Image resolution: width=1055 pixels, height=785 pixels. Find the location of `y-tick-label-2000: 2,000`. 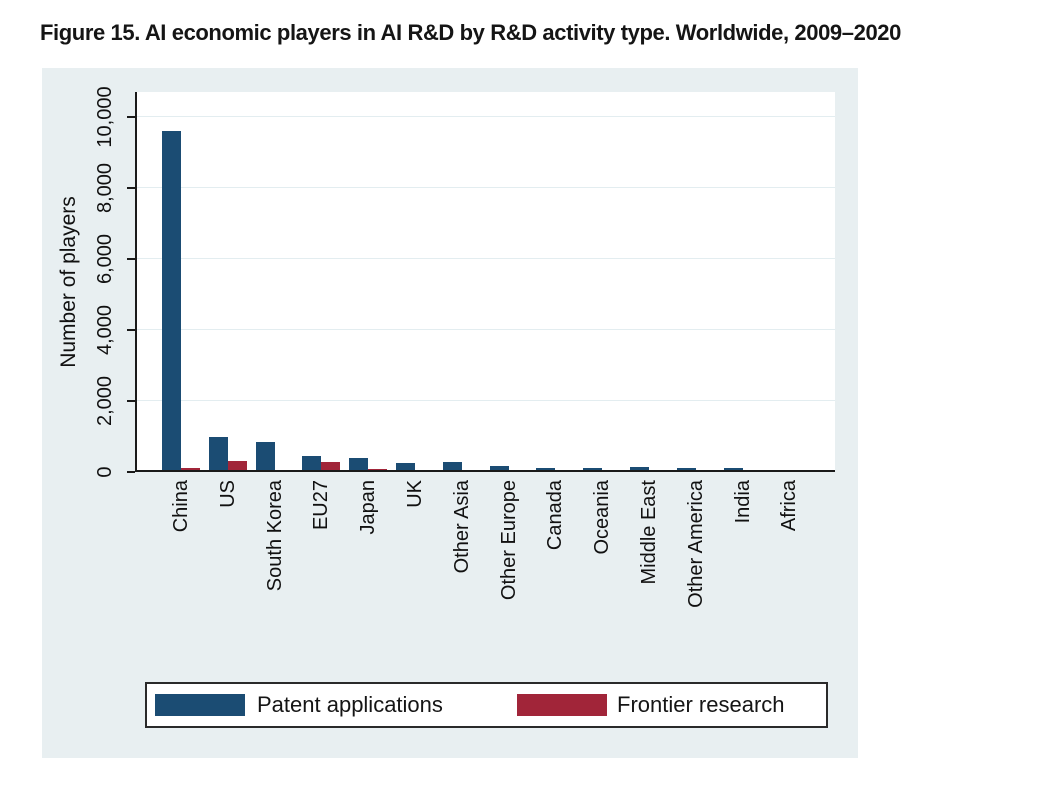

y-tick-label-2000: 2,000 is located at coordinates (105, 400).